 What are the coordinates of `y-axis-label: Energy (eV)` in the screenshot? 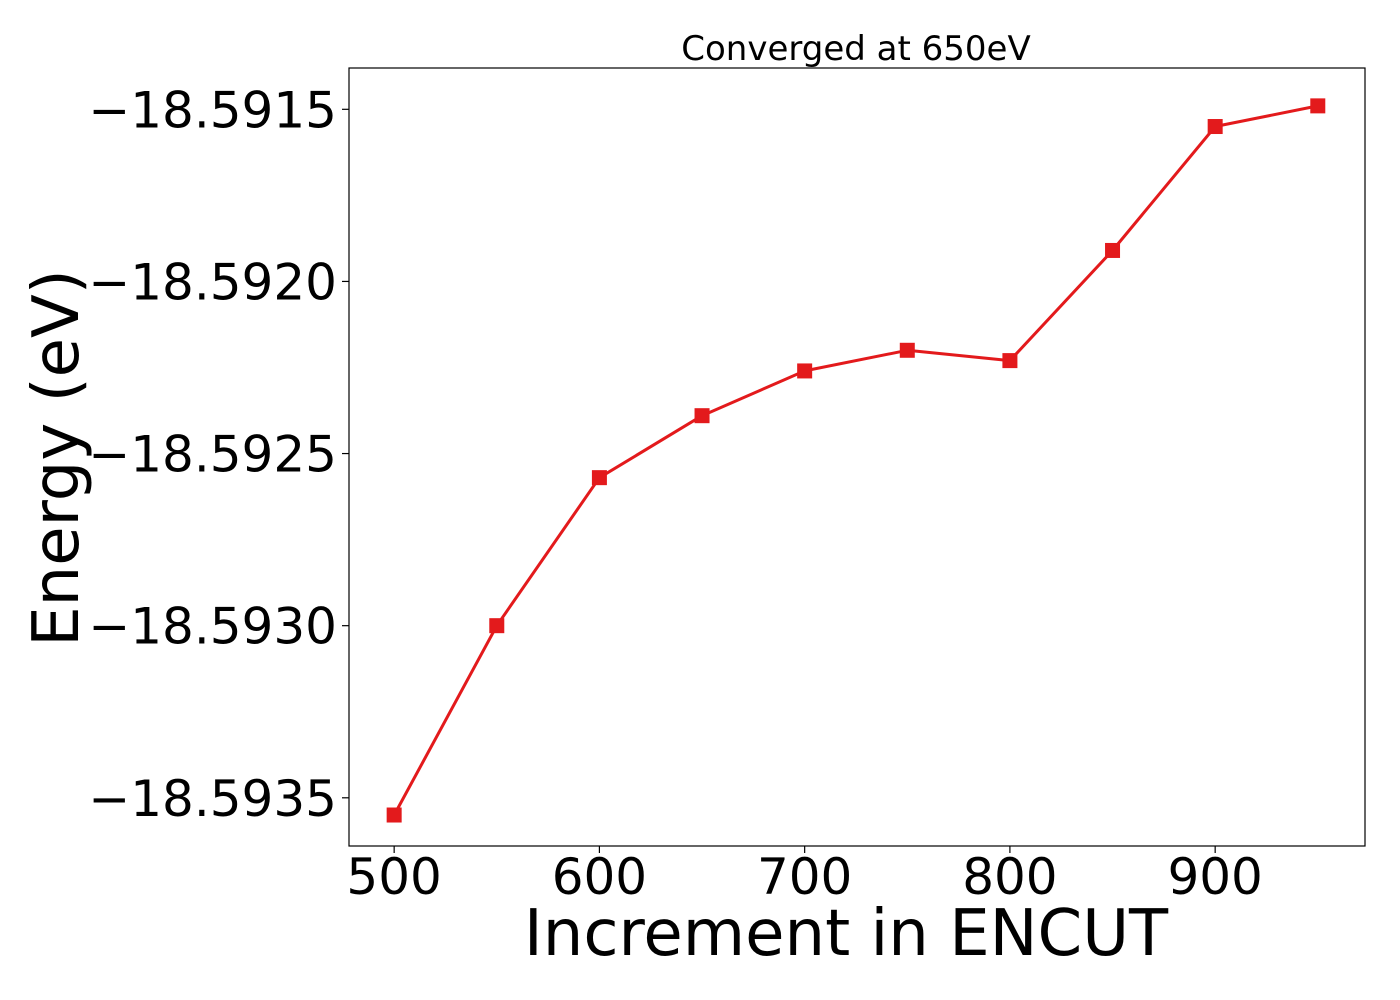 It's located at (57, 458).